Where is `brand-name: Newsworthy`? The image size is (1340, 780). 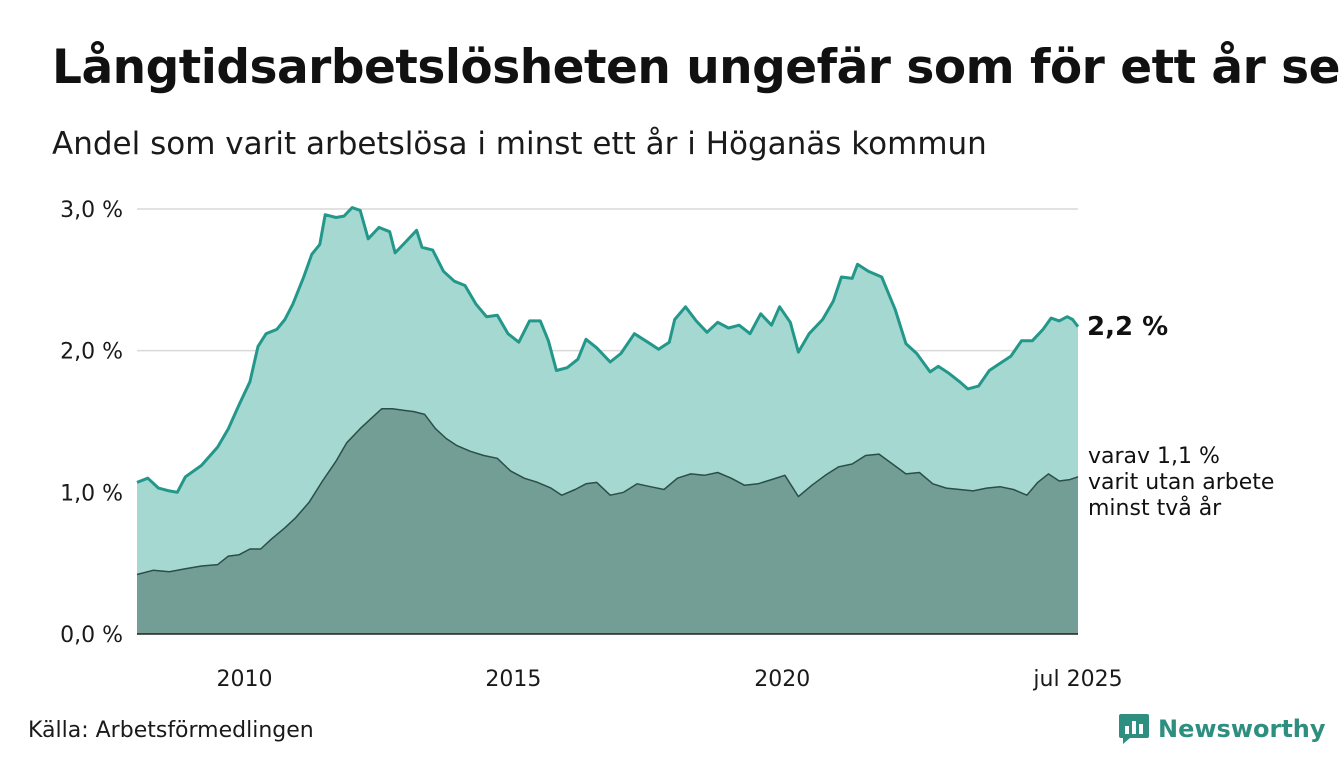 brand-name: Newsworthy is located at coordinates (1242, 729).